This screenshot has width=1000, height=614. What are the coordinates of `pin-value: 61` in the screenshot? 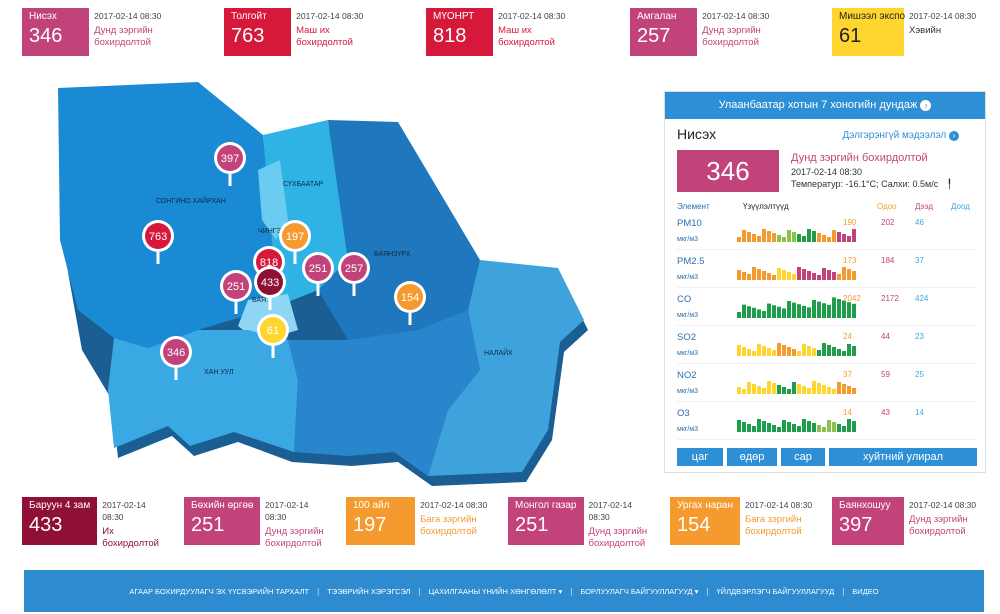 It's located at (273, 331).